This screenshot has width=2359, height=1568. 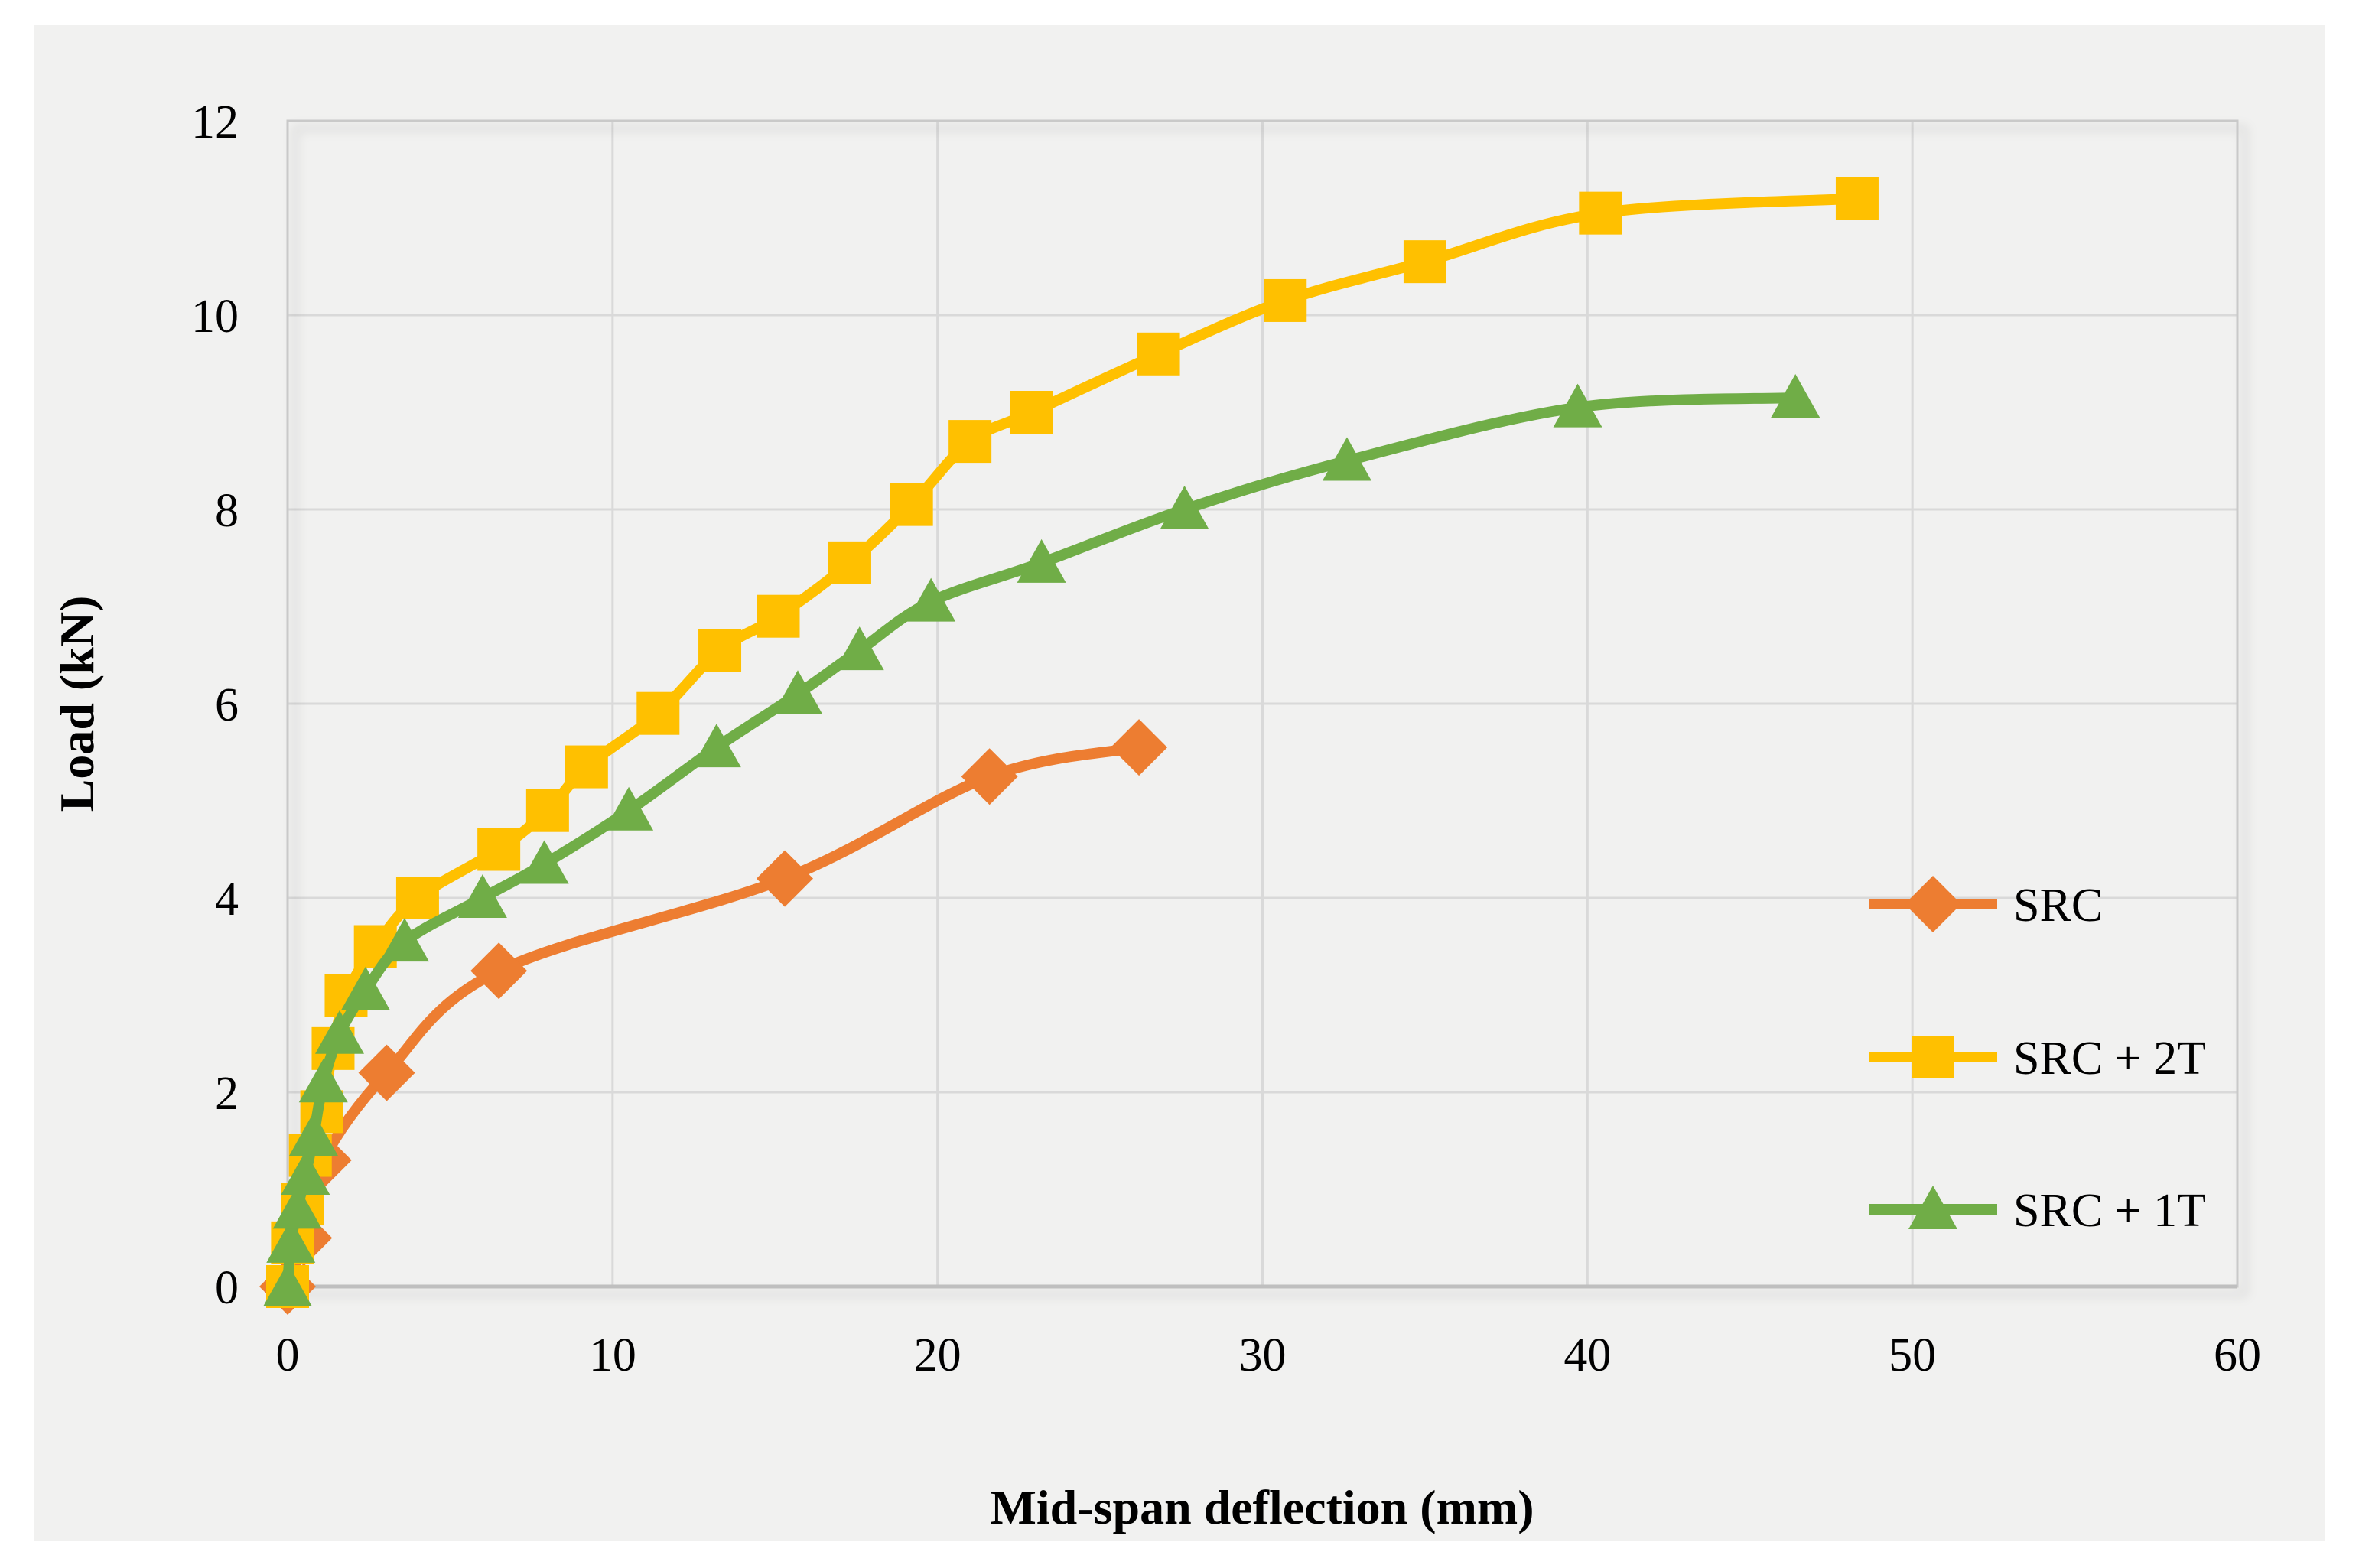 What do you see at coordinates (2058, 906) in the screenshot?
I see `legend-label-src: SRC` at bounding box center [2058, 906].